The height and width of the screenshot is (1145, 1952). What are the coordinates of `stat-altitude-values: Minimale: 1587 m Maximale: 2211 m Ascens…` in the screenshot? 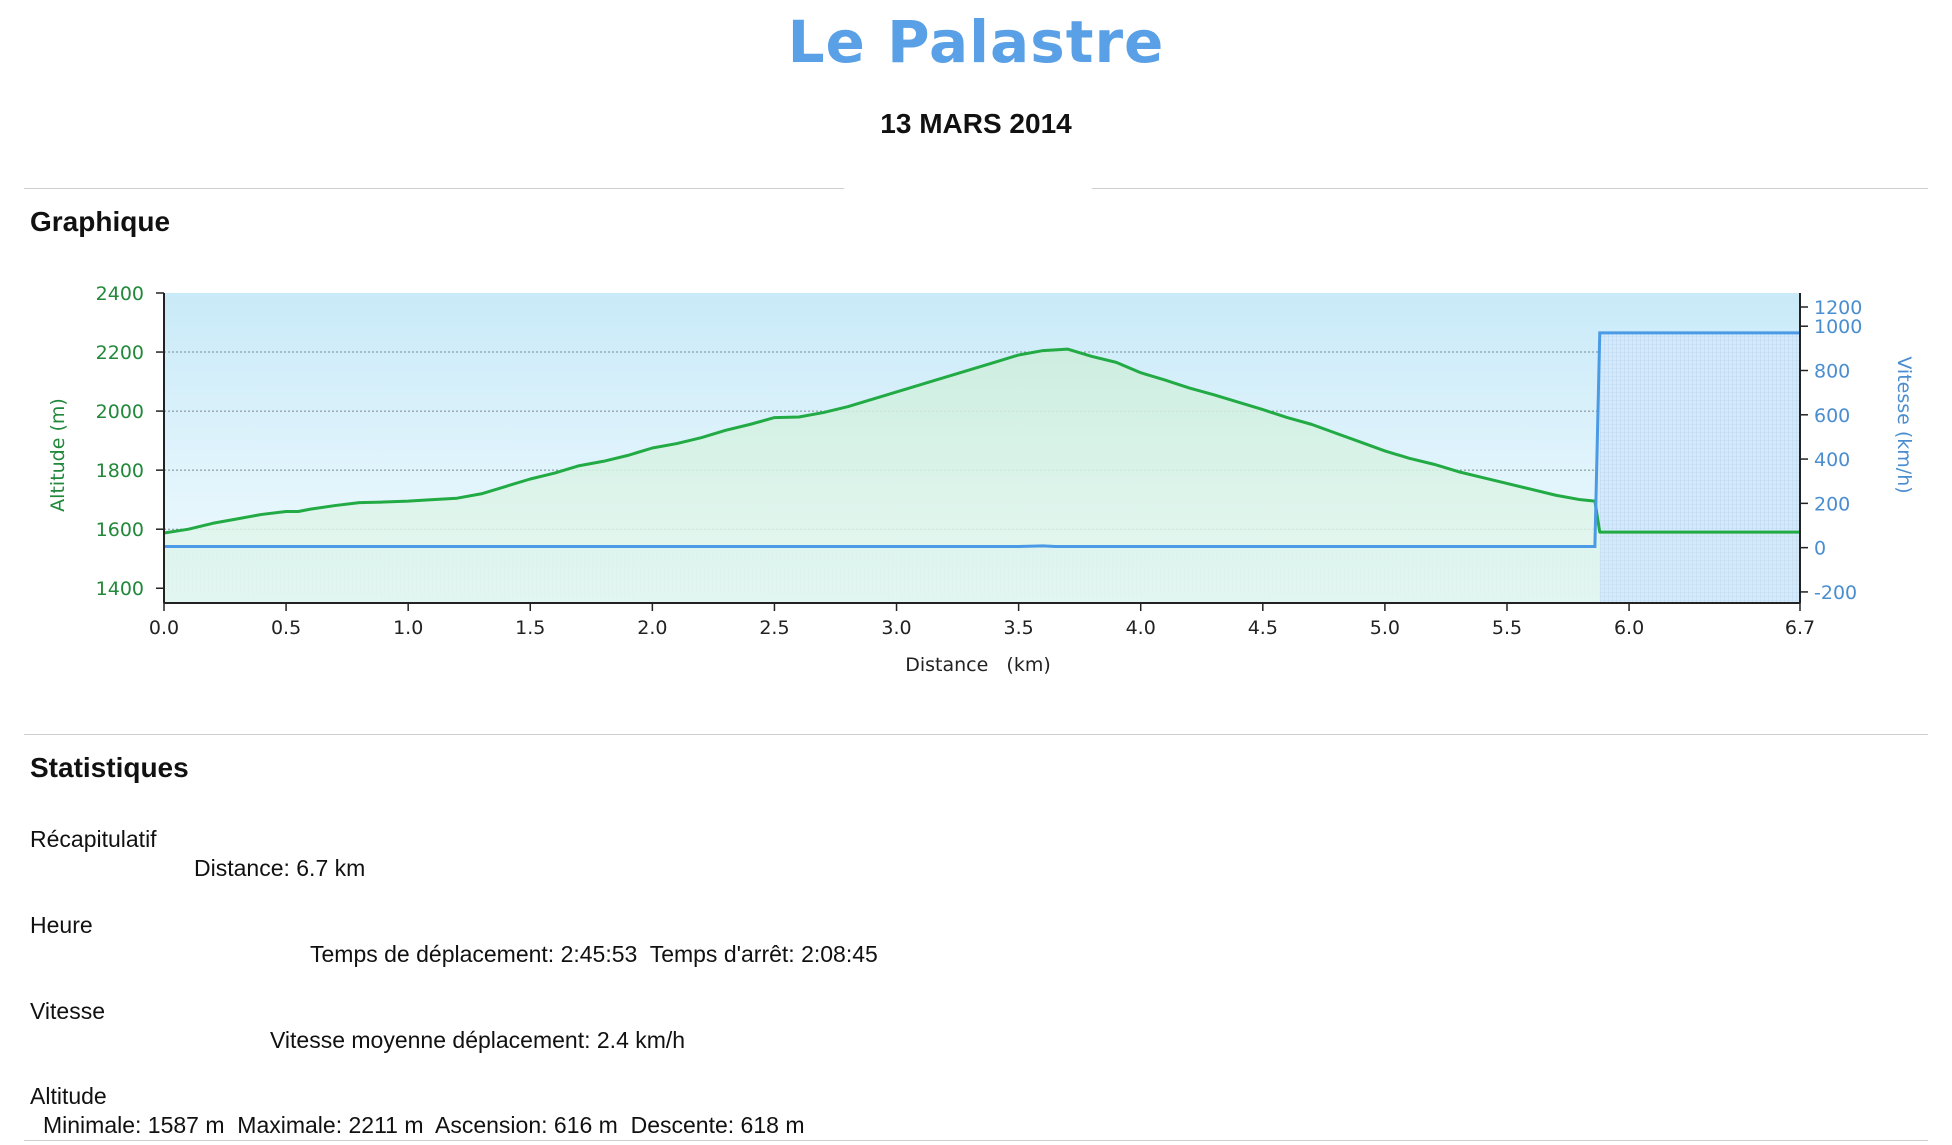 It's located at (424, 1125).